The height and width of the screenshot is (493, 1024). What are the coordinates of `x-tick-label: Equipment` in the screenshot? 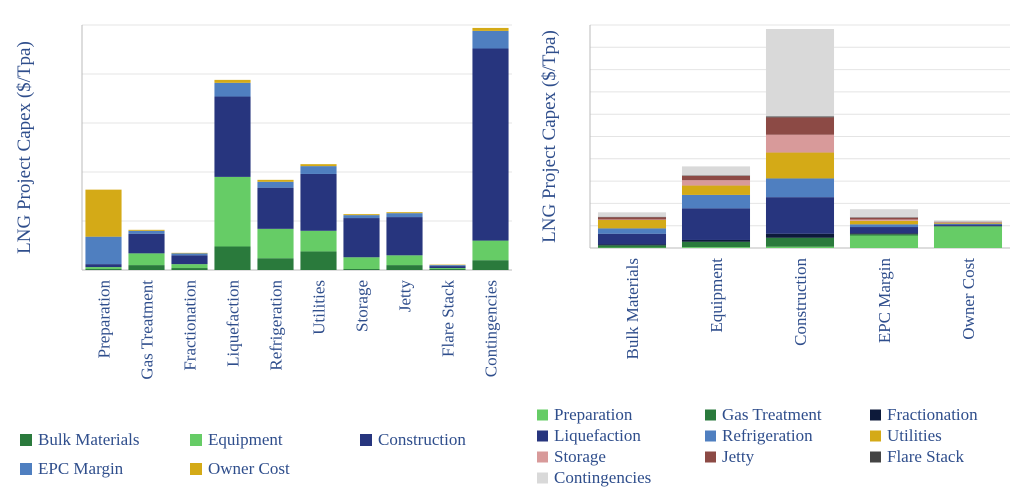 It's located at (716, 295).